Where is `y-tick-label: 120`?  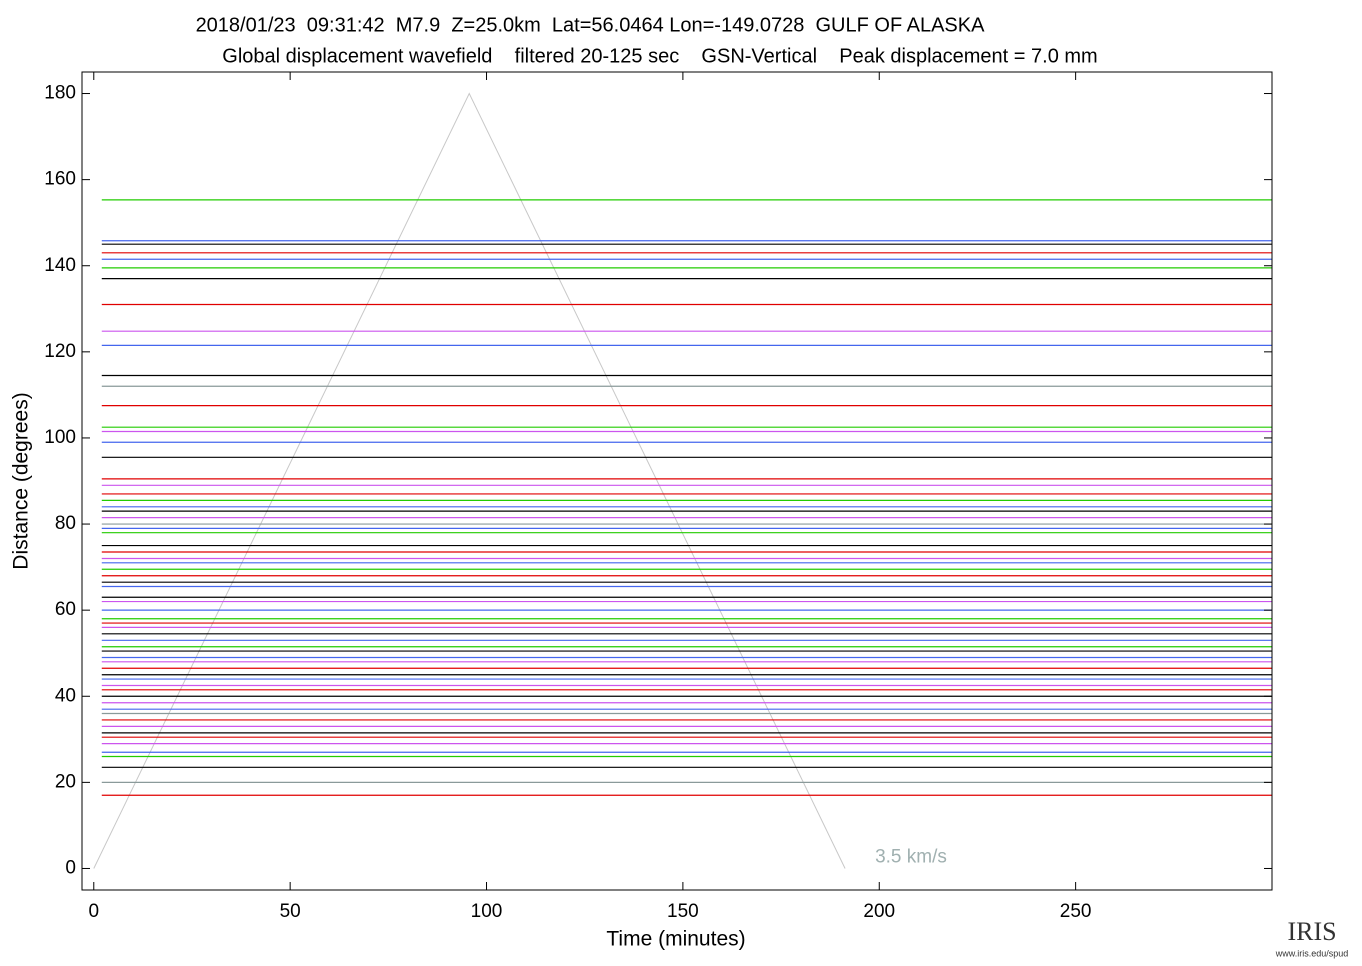
y-tick-label: 120 is located at coordinates (60, 351).